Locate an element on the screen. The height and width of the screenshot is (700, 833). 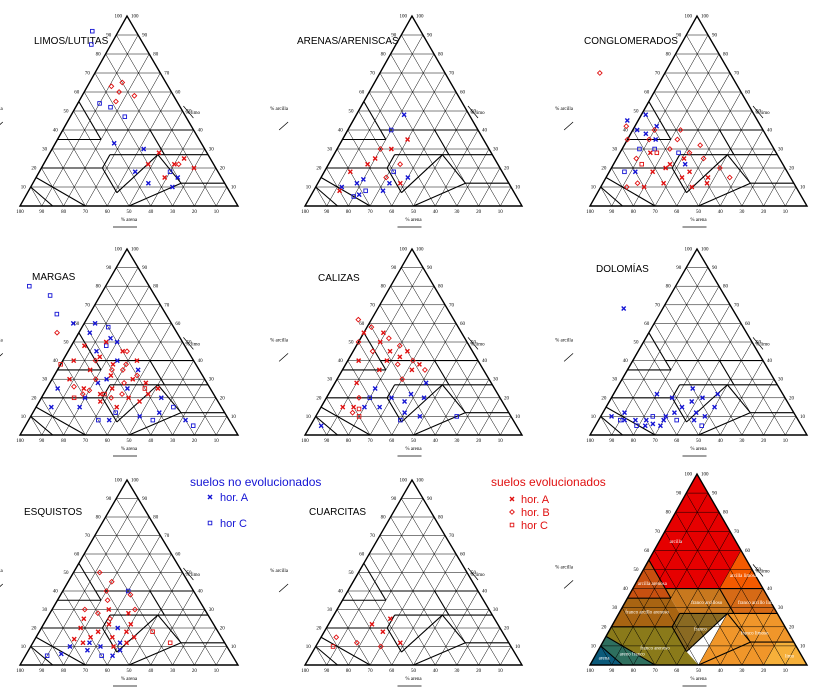
tick-label-silt: 60 is located at coordinates (463, 324).